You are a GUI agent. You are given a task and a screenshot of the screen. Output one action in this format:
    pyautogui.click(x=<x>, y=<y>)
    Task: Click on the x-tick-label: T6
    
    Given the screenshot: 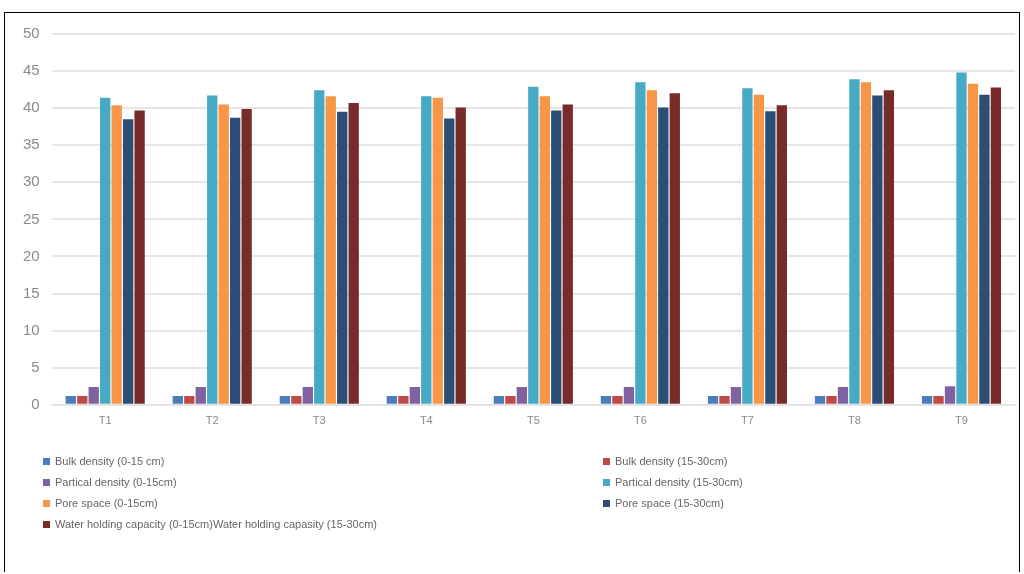 What is the action you would take?
    pyautogui.click(x=640, y=420)
    